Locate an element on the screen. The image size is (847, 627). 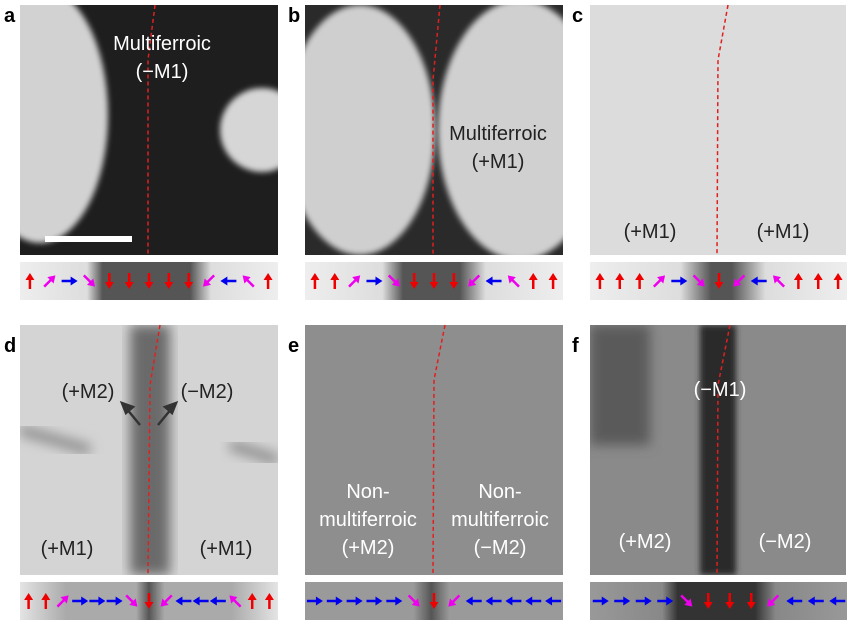
image-c is located at coordinates (718, 130).